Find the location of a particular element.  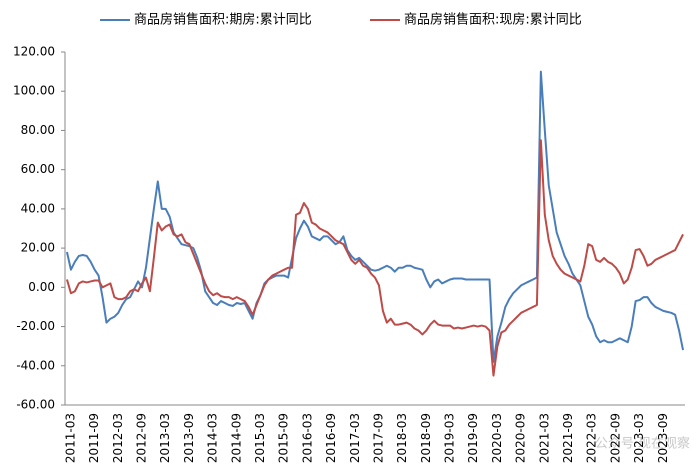

x-tick-label: 2021-09 is located at coordinates (568, 438).